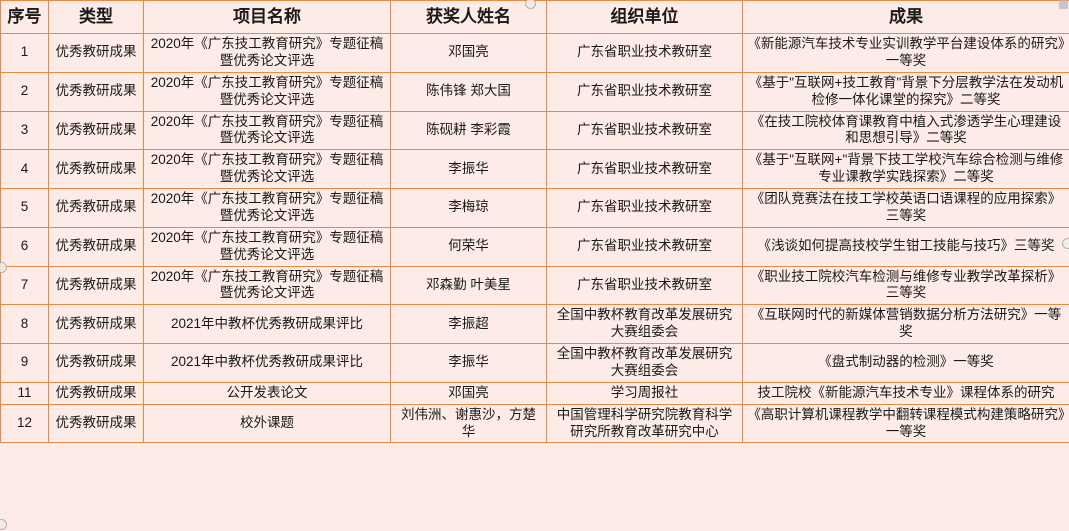 This screenshot has height=531, width=1069. Describe the element at coordinates (24, 17) in the screenshot. I see `column-header-seq: 序号` at that location.